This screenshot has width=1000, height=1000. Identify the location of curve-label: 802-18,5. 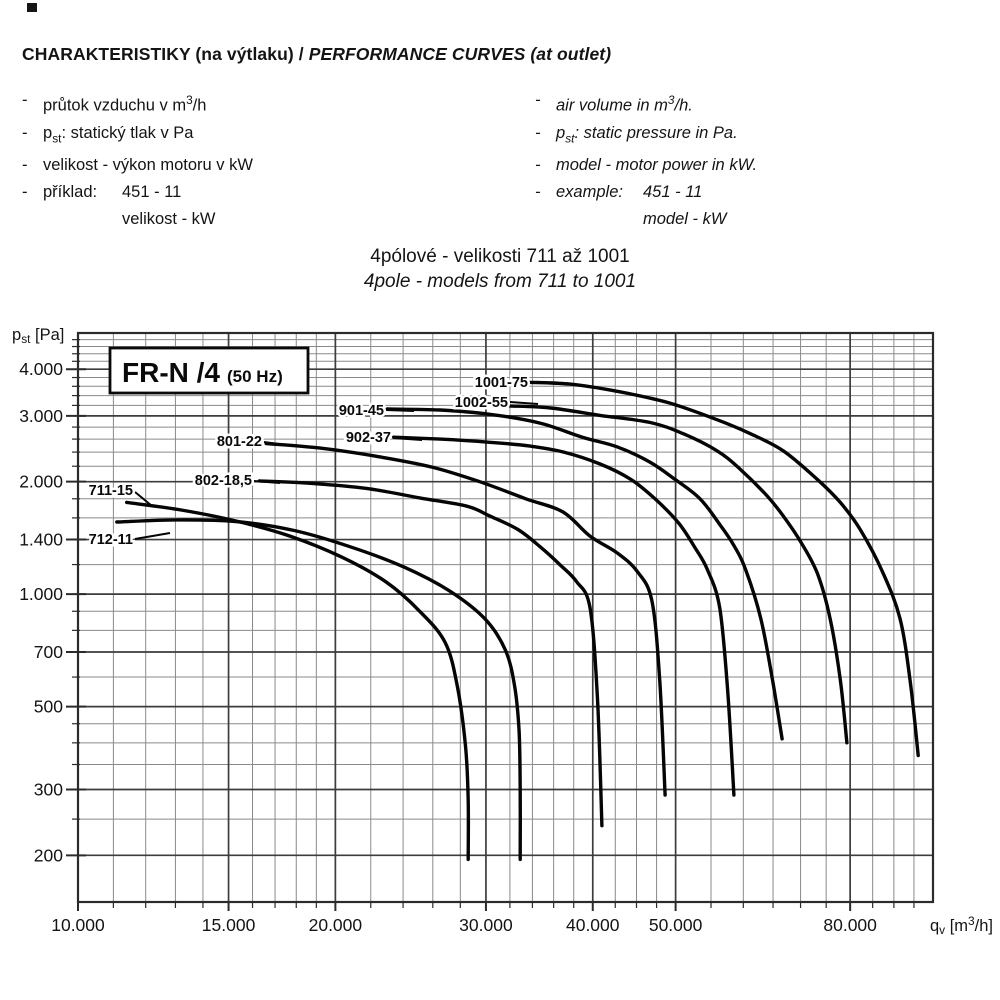
(223, 481).